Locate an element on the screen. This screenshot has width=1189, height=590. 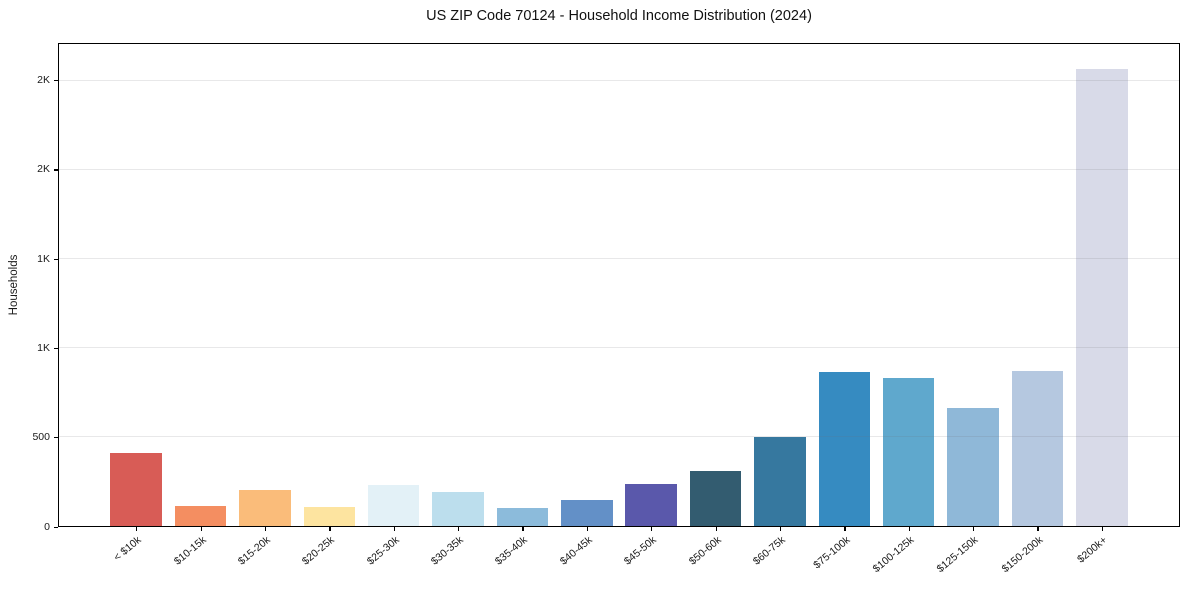
bar-slot: $15-20k is located at coordinates (265, 306).